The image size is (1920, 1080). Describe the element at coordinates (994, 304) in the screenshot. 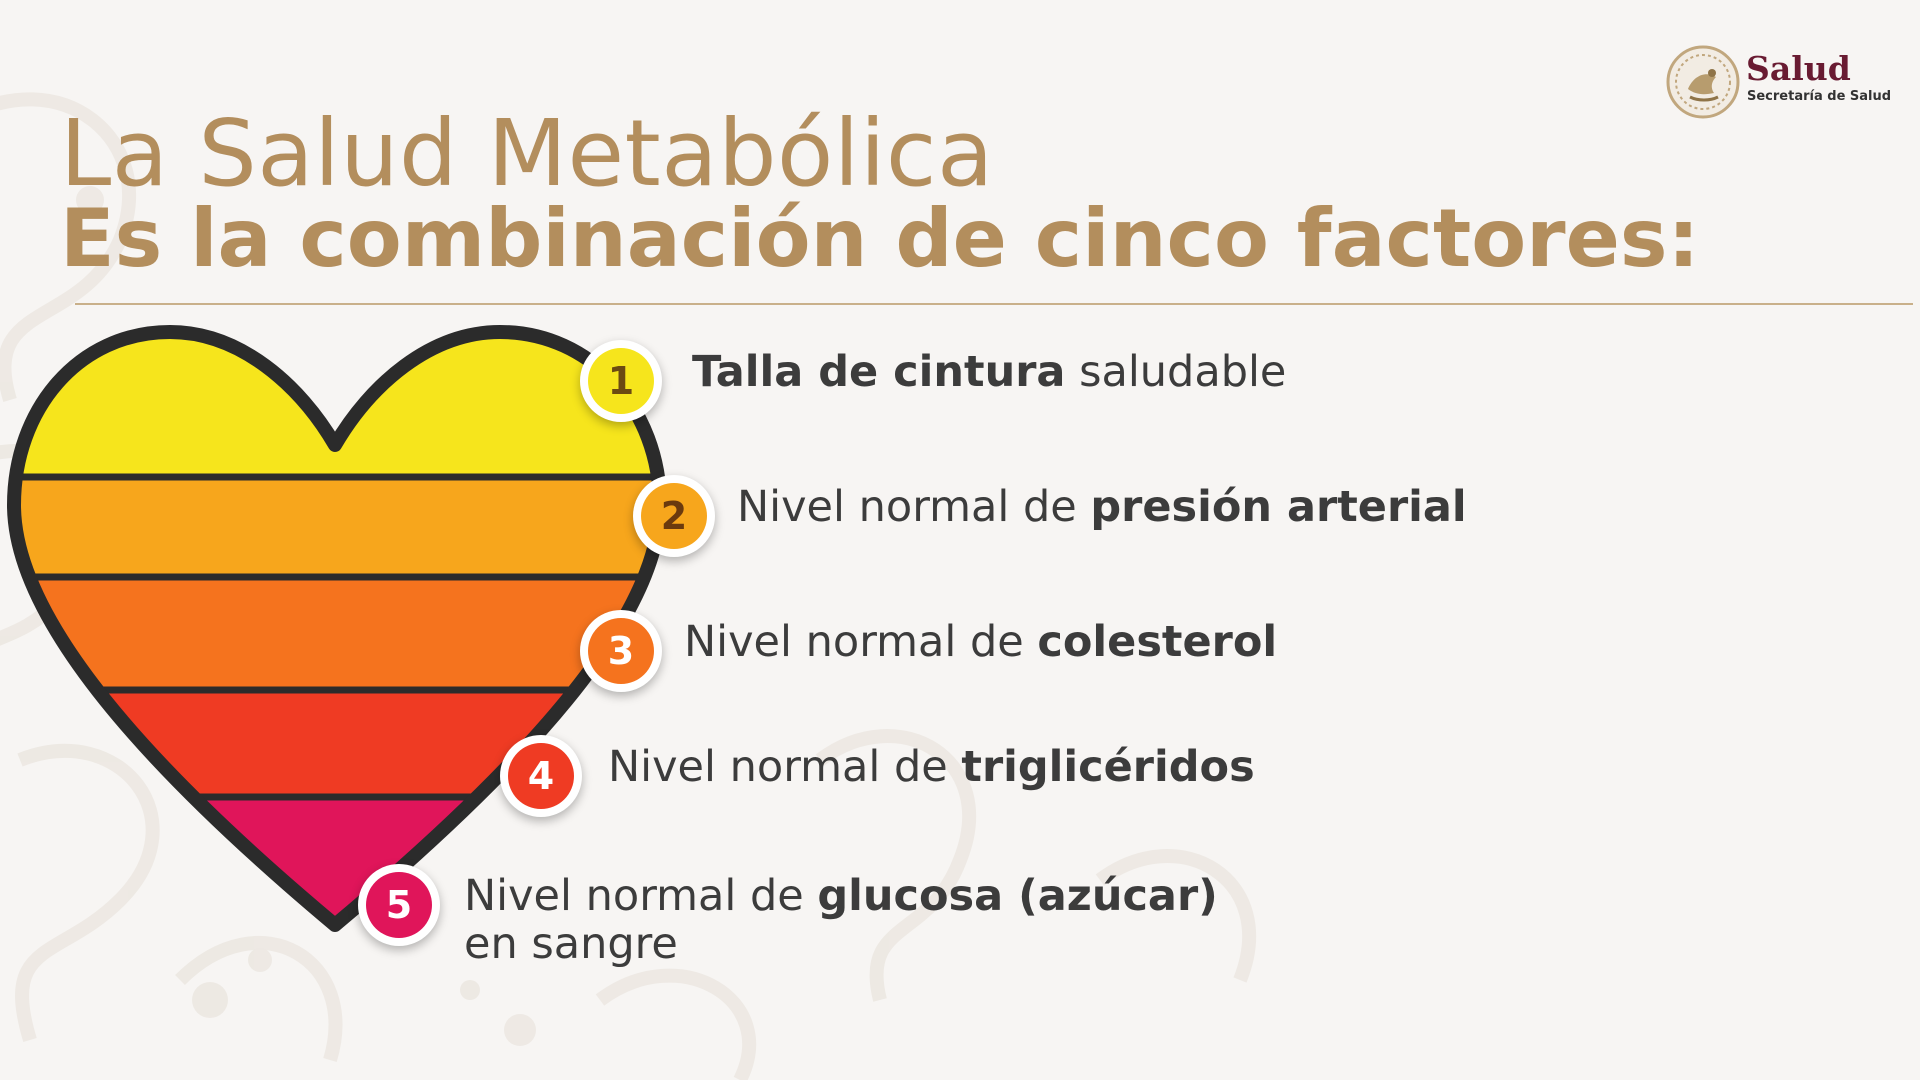

I see `title-divider` at that location.